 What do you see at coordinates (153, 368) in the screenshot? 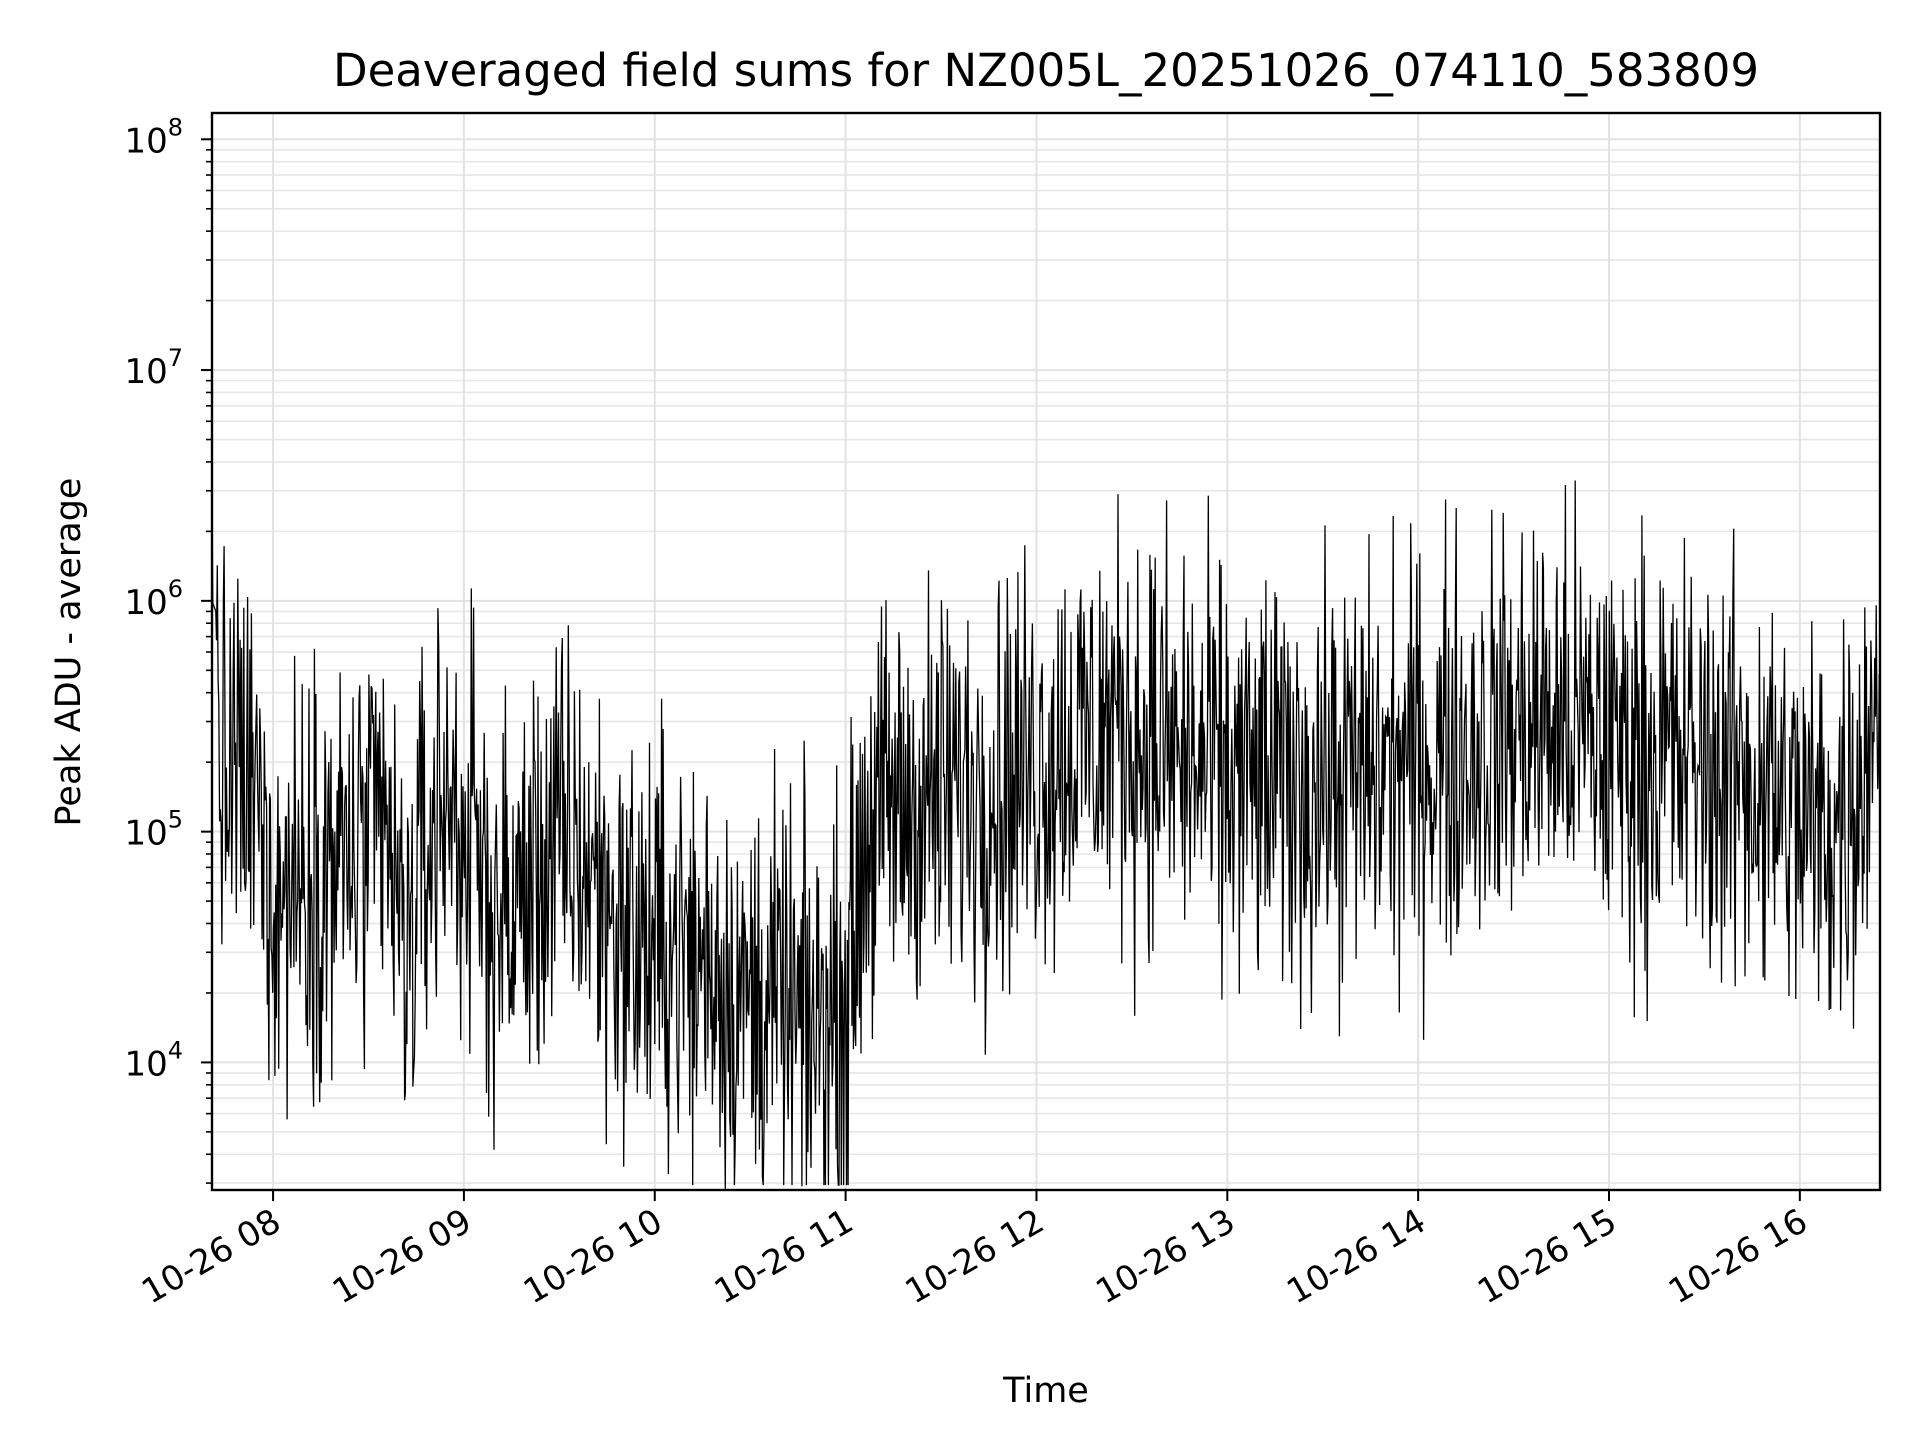
I see `y-tick-label: 10⁷` at bounding box center [153, 368].